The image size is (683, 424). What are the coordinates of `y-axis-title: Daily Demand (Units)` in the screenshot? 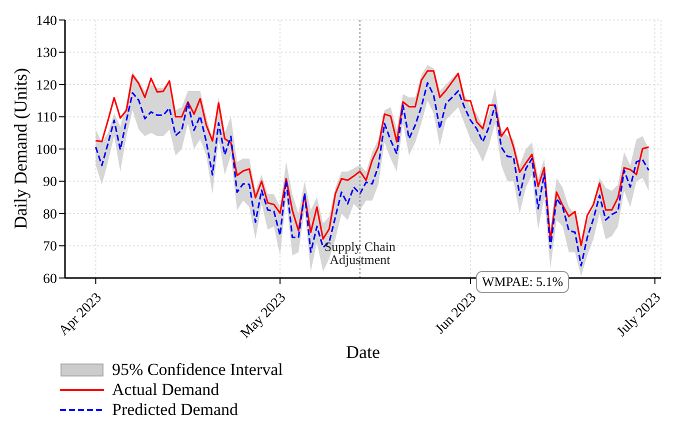 It's located at (20, 148).